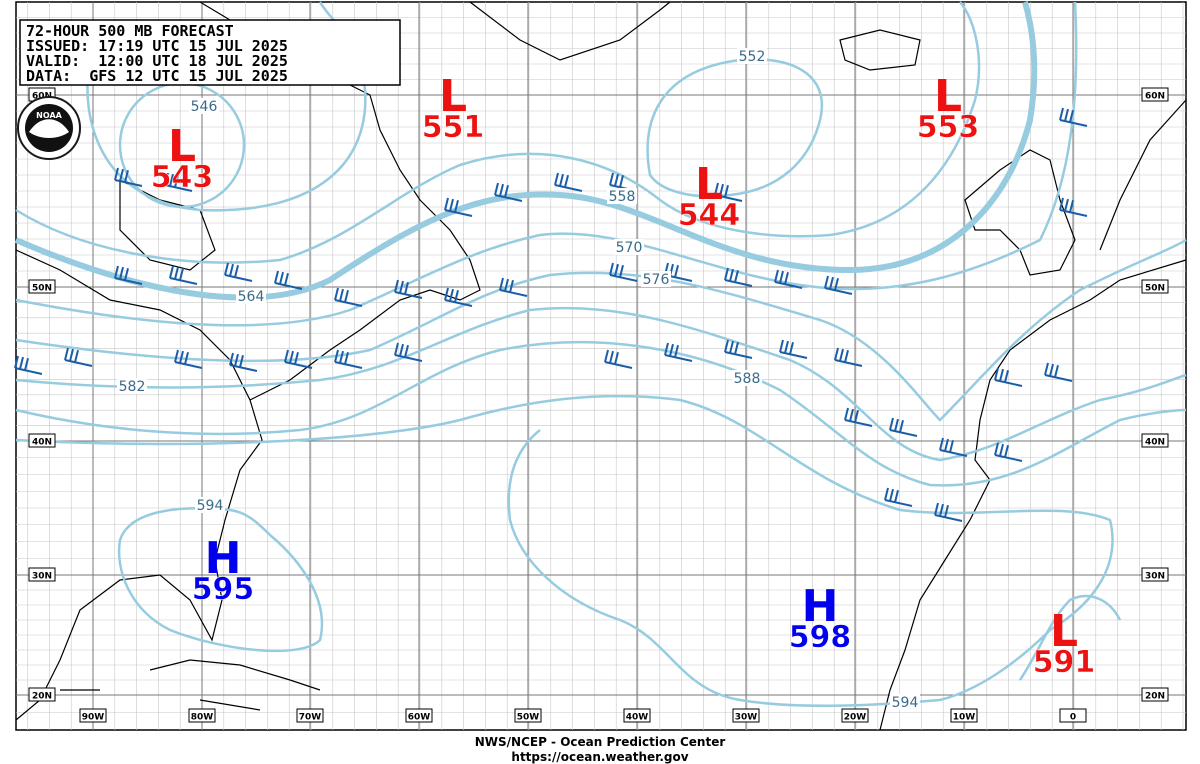 The image size is (1200, 764). What do you see at coordinates (1155, 443) in the screenshot?
I see `lat-label: 40N` at bounding box center [1155, 443].